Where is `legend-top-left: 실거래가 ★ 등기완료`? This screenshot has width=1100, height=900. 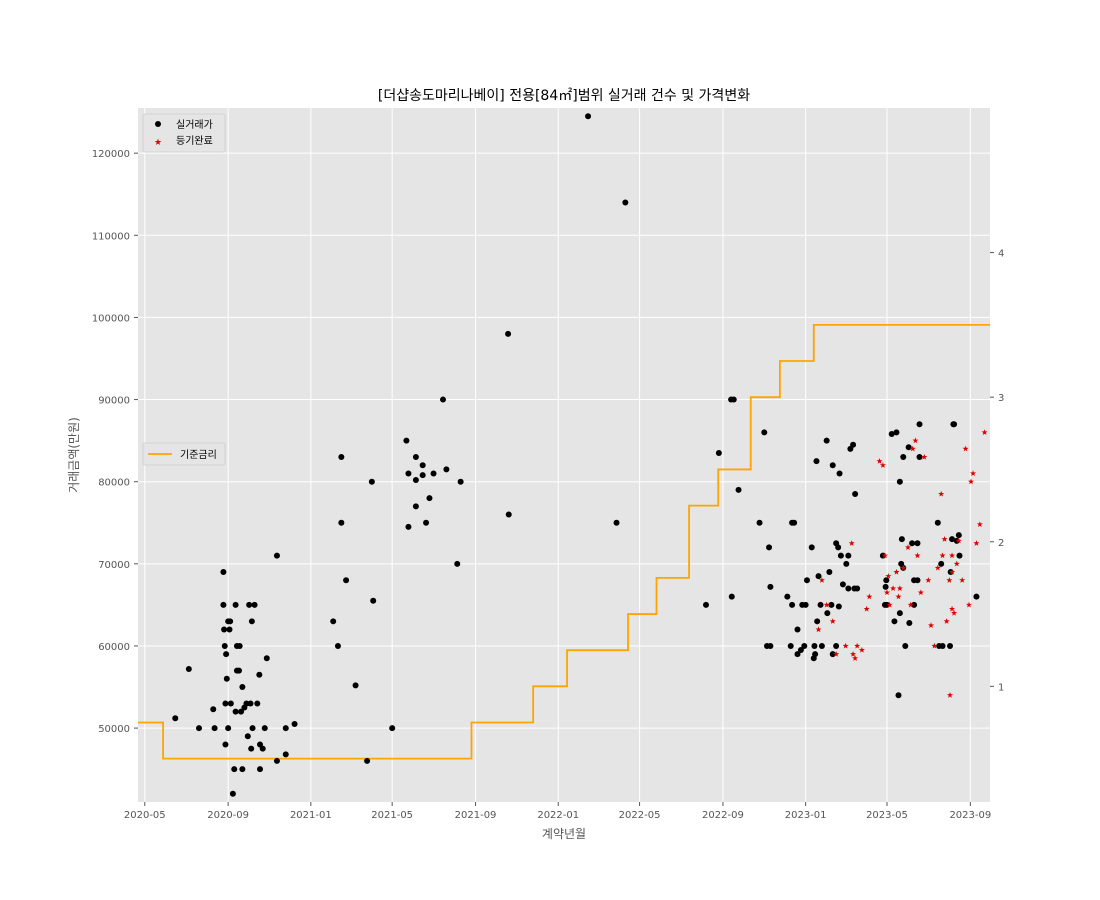
legend-top-left: 실거래가 ★ 등기완료 is located at coordinates (184, 133).